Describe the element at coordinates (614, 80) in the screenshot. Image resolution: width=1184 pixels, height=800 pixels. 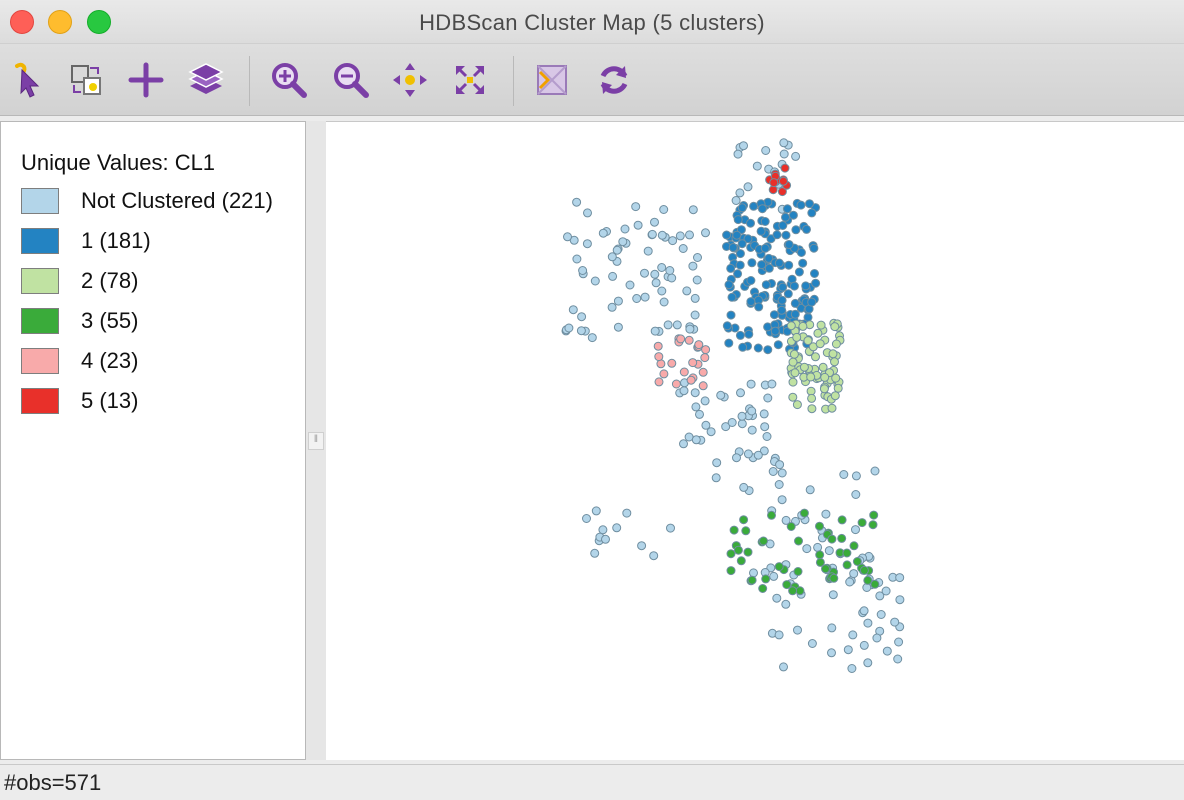
I see `refresh-icon` at that location.